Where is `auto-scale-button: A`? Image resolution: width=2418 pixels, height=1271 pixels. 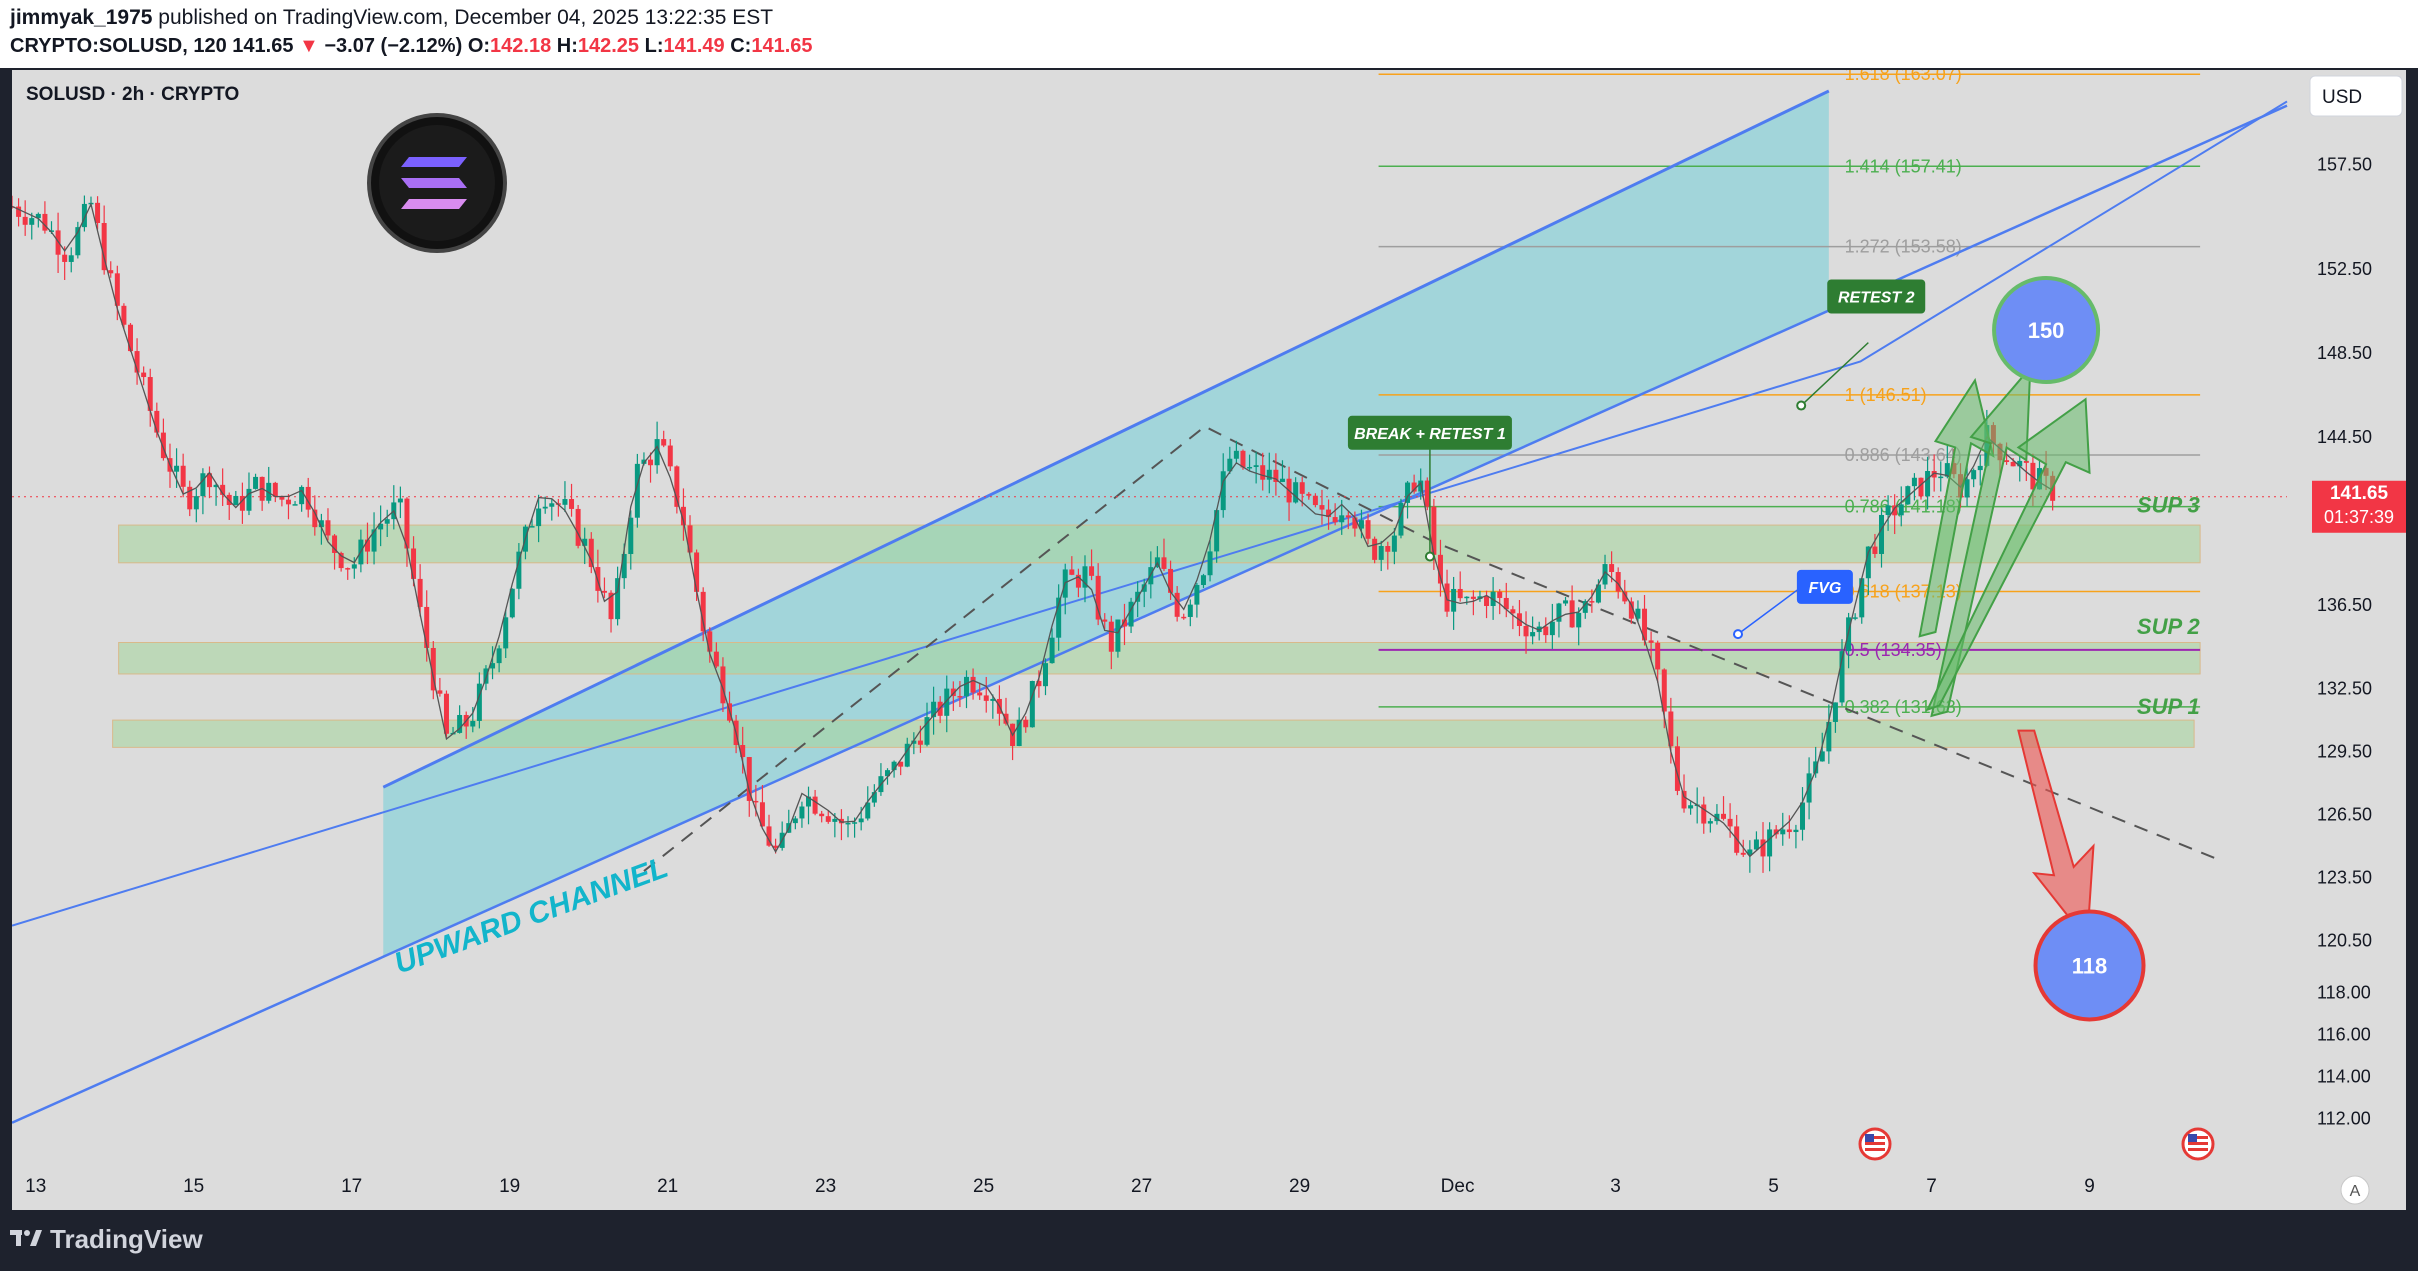 auto-scale-button: A is located at coordinates (2355, 1190).